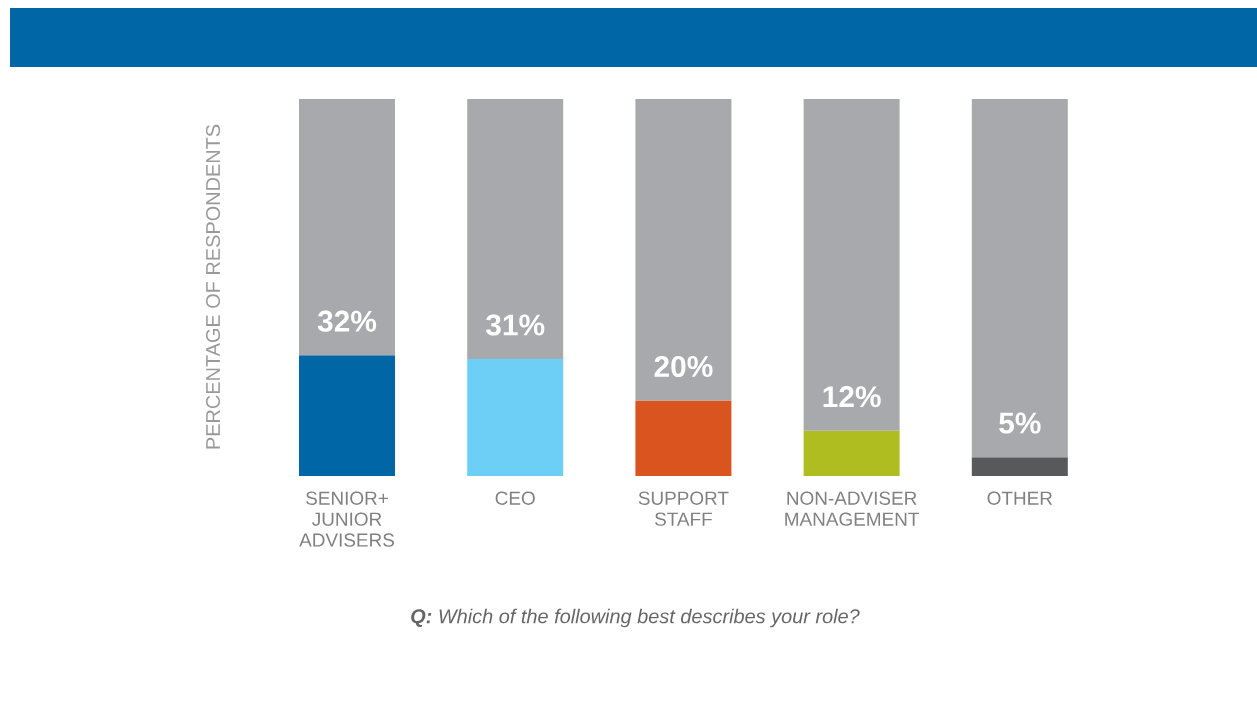 The image size is (1257, 703). What do you see at coordinates (852, 397) in the screenshot?
I see `data-label: 12%` at bounding box center [852, 397].